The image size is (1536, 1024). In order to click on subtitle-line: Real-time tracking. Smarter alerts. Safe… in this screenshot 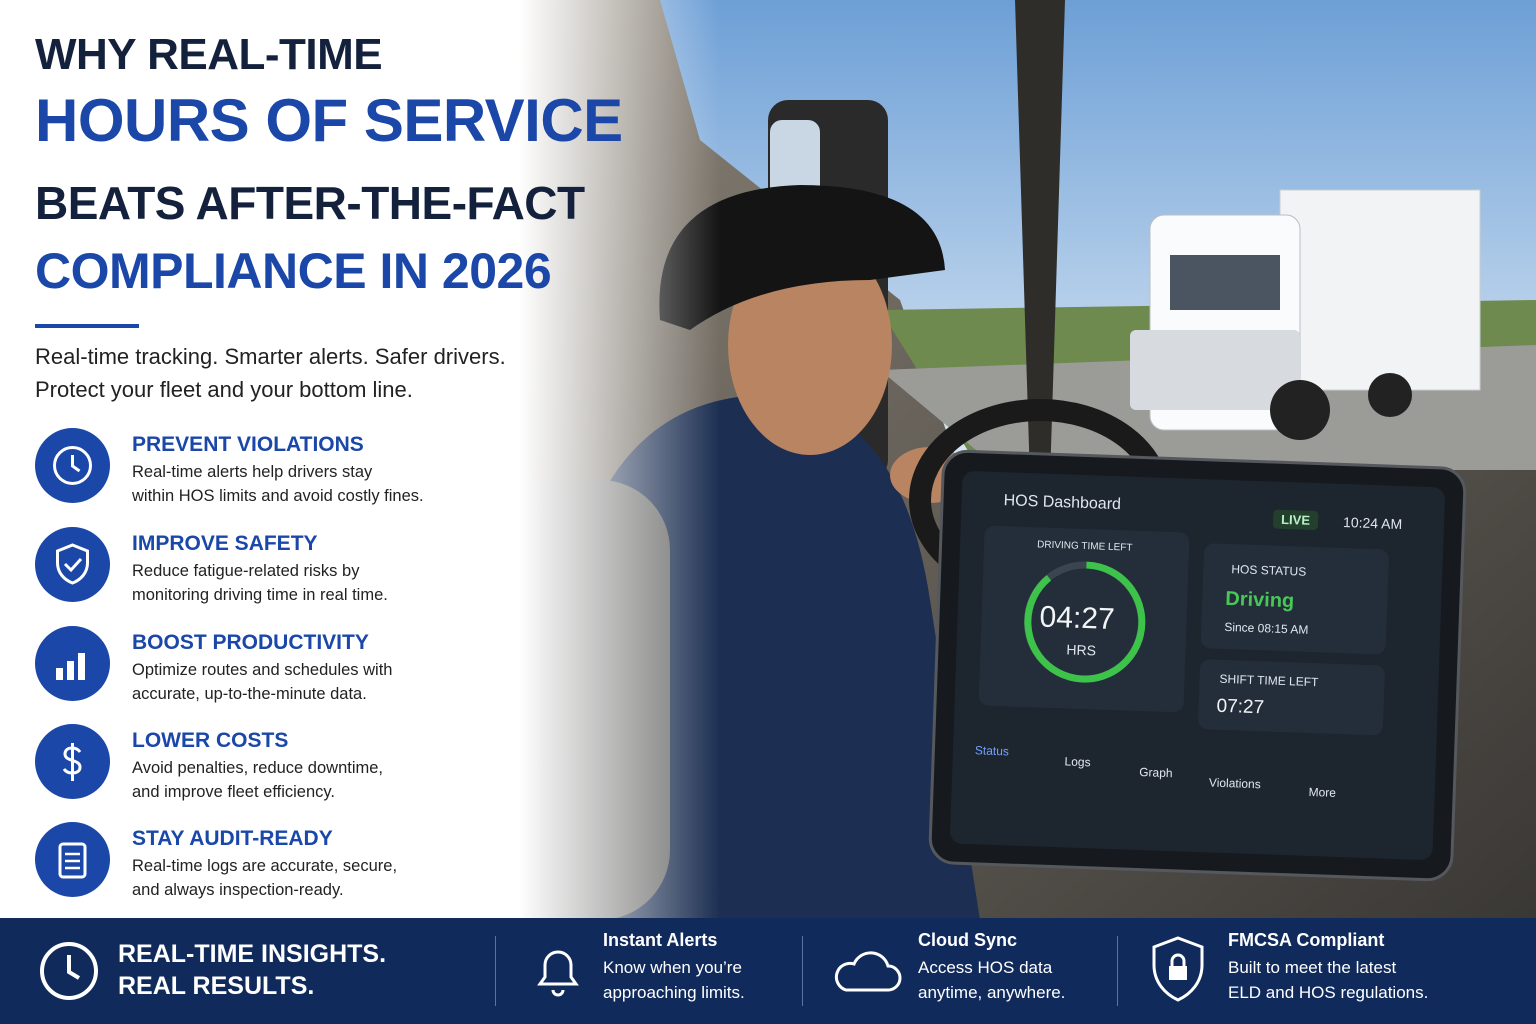, I will do `click(270, 356)`.